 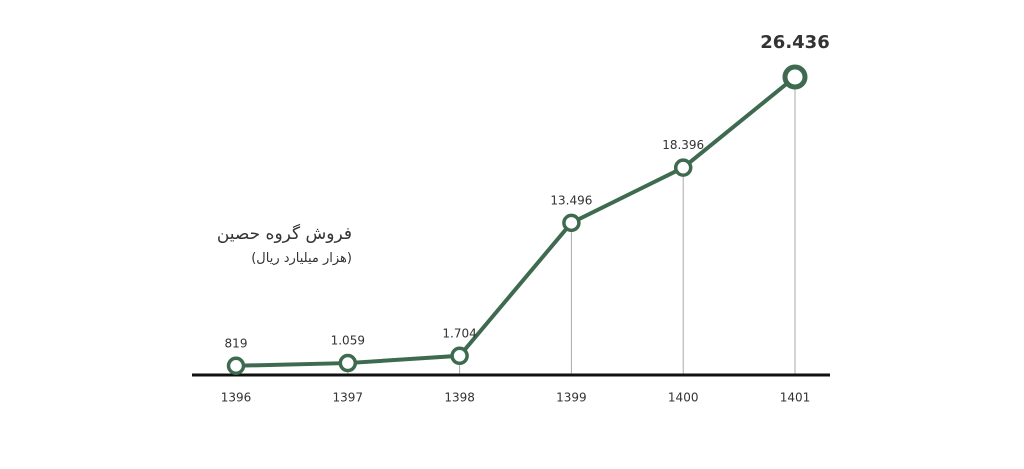 I want to click on x-tick-label: 1399, so click(x=571, y=398).